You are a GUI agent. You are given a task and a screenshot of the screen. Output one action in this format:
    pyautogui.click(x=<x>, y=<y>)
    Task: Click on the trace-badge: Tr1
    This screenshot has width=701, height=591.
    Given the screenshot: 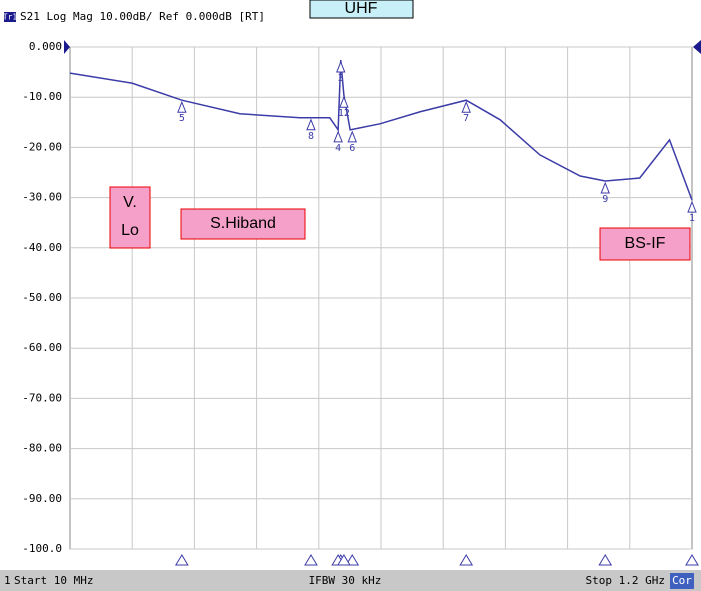 What is the action you would take?
    pyautogui.click(x=10, y=17)
    